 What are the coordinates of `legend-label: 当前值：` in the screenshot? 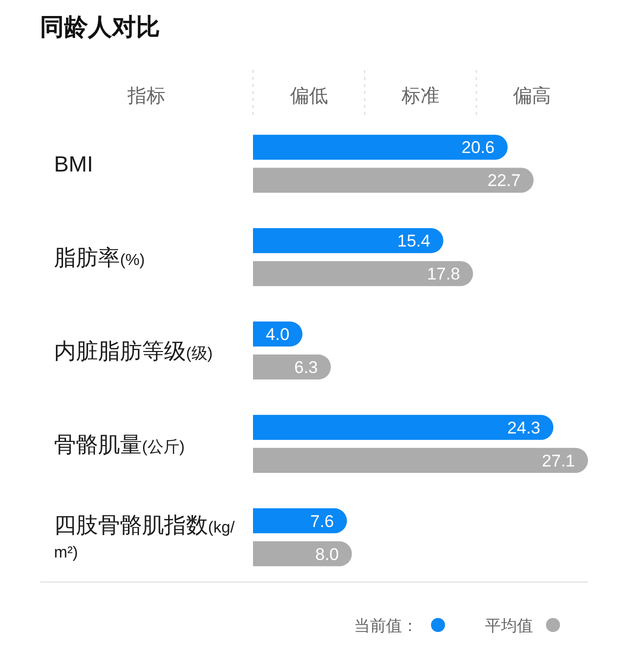 It's located at (386, 626).